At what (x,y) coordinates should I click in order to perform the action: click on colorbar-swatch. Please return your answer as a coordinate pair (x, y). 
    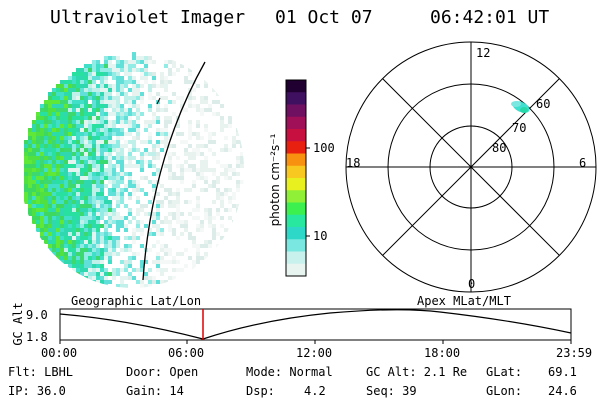
    Looking at the image, I should click on (296, 196).